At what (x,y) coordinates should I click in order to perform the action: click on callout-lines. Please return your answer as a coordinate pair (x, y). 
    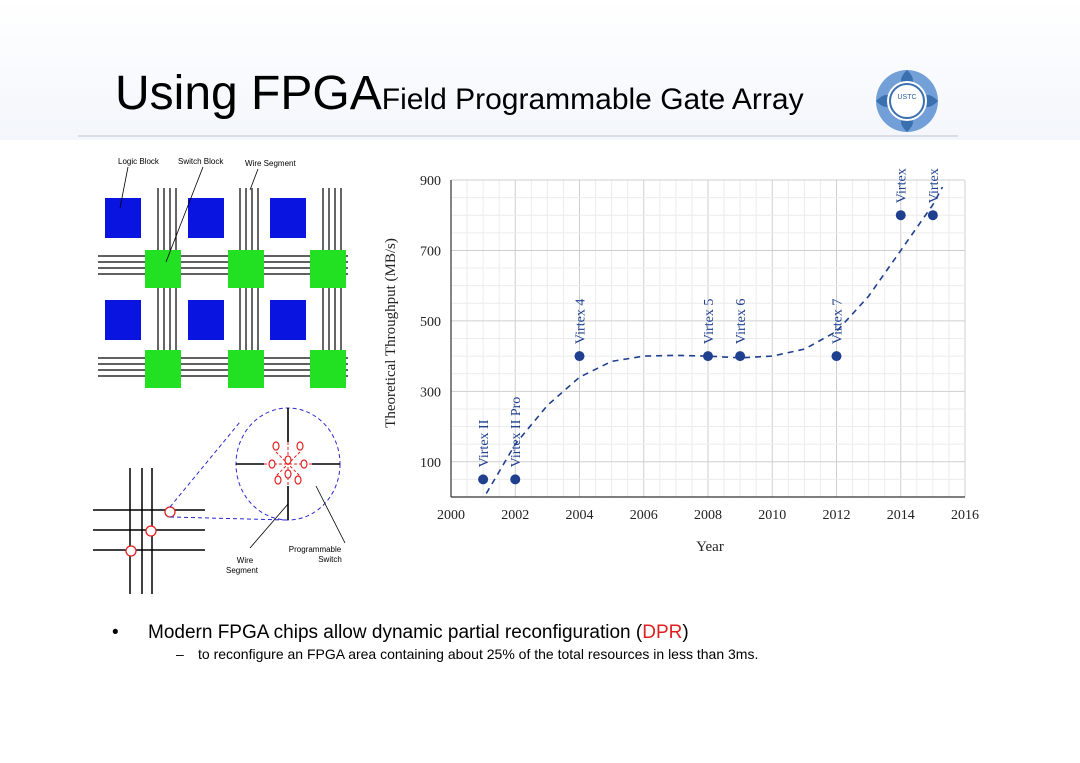
    Looking at the image, I should click on (189, 214).